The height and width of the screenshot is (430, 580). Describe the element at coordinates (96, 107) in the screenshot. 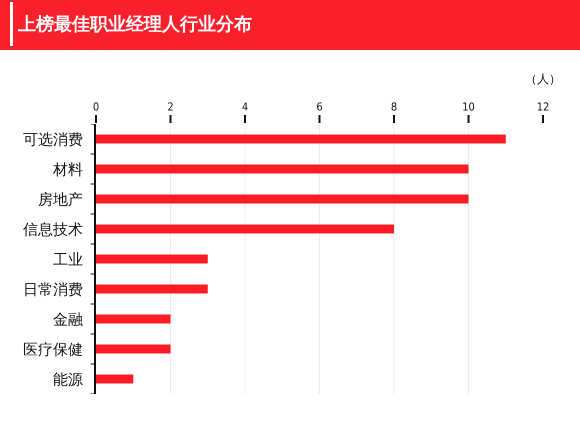

I see `x-tick-label: 0` at that location.